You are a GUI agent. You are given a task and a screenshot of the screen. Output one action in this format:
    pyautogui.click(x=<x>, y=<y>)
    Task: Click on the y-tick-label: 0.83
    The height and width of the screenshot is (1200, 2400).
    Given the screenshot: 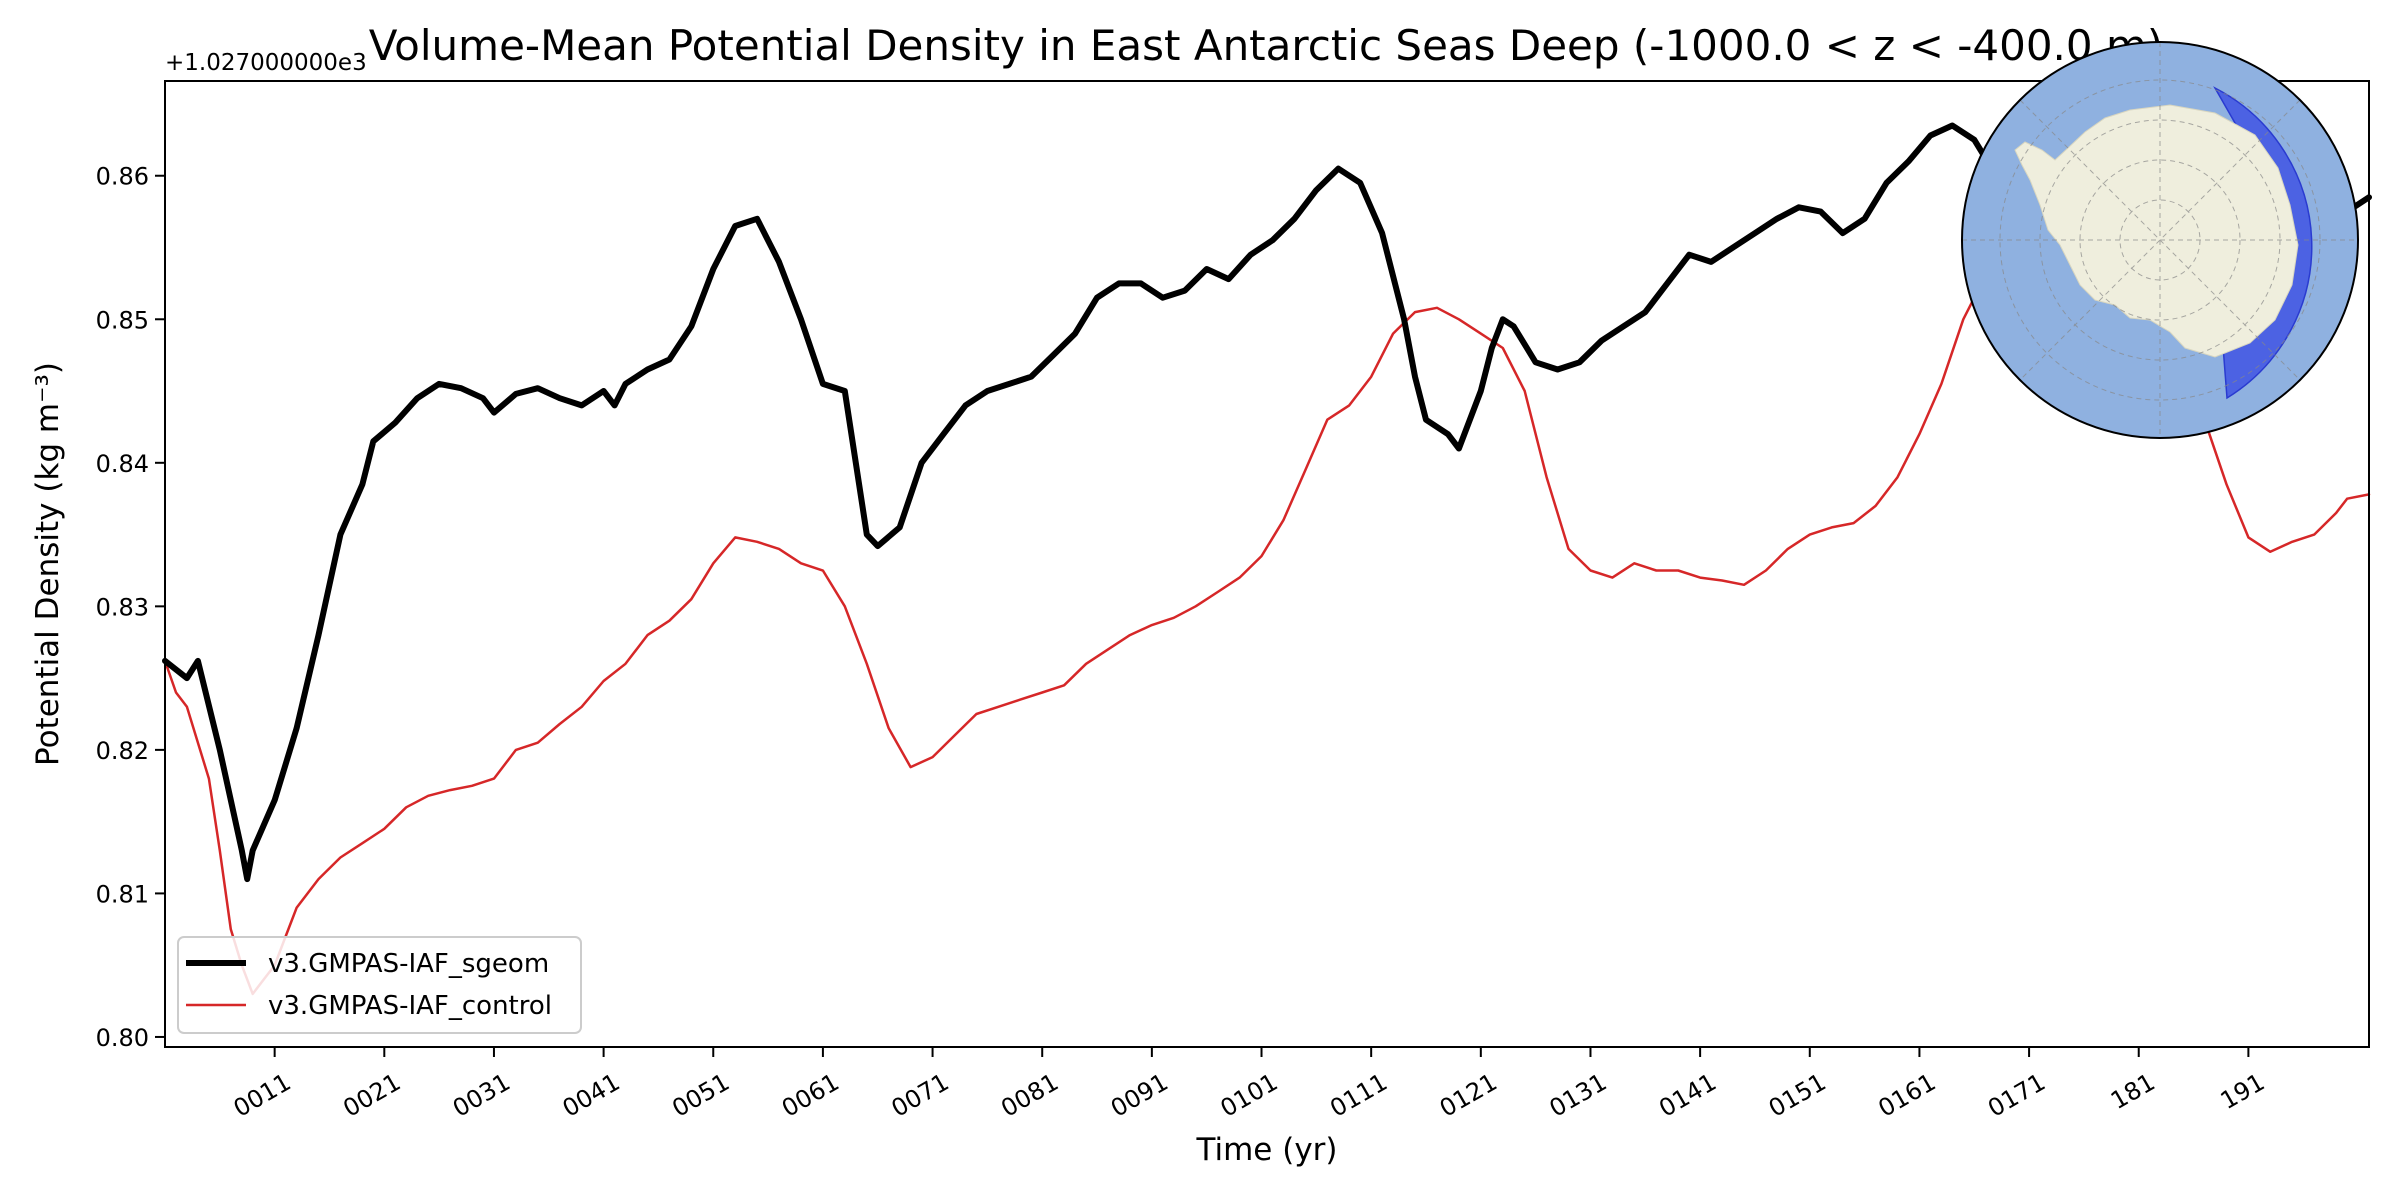 What is the action you would take?
    pyautogui.click(x=122, y=607)
    